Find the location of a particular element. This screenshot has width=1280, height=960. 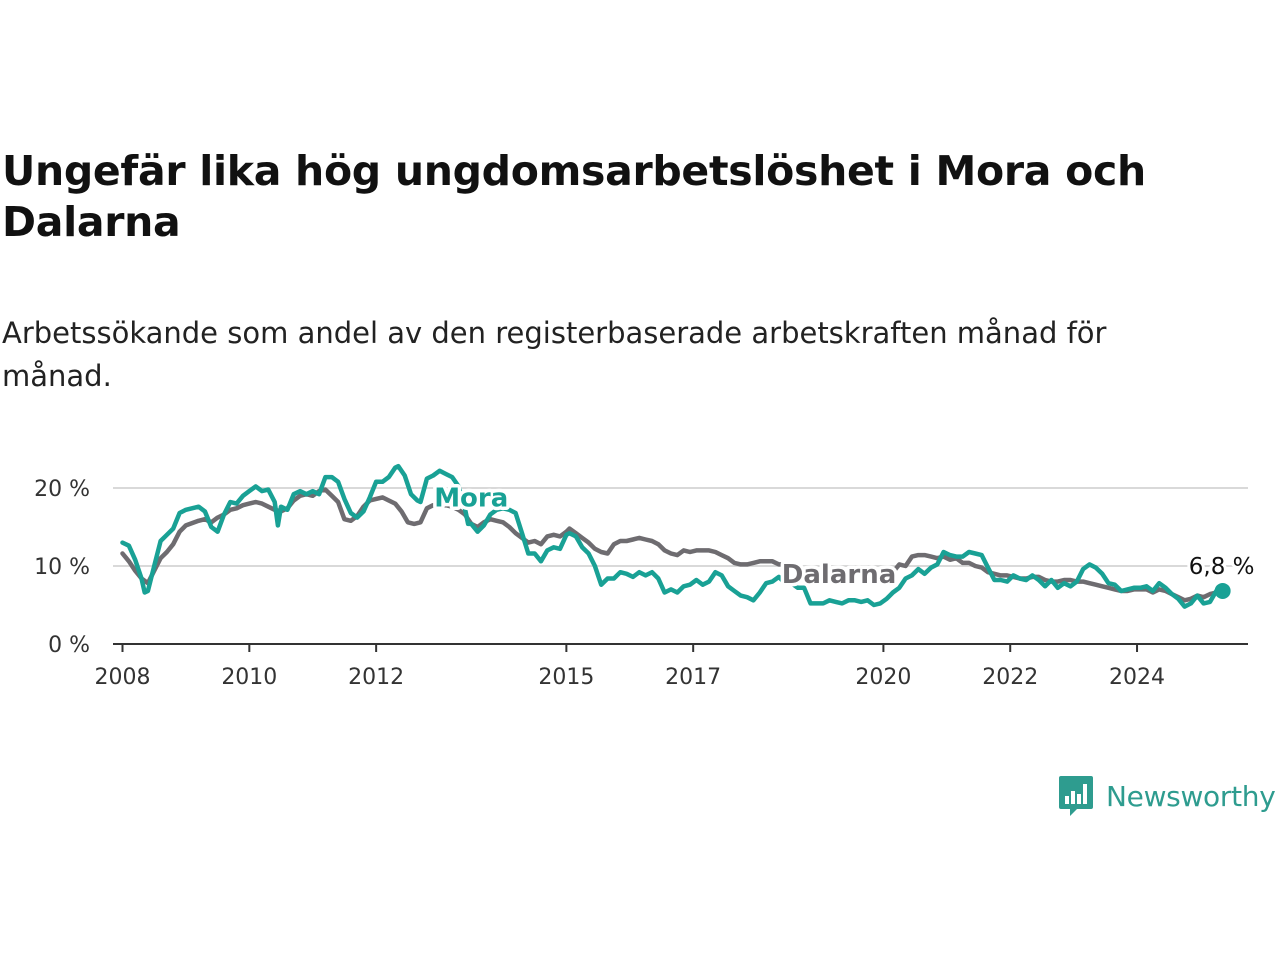

x-axis-labels: 2008 2010 2012 2015 2017 2020 2022 2024 is located at coordinates (630, 677).